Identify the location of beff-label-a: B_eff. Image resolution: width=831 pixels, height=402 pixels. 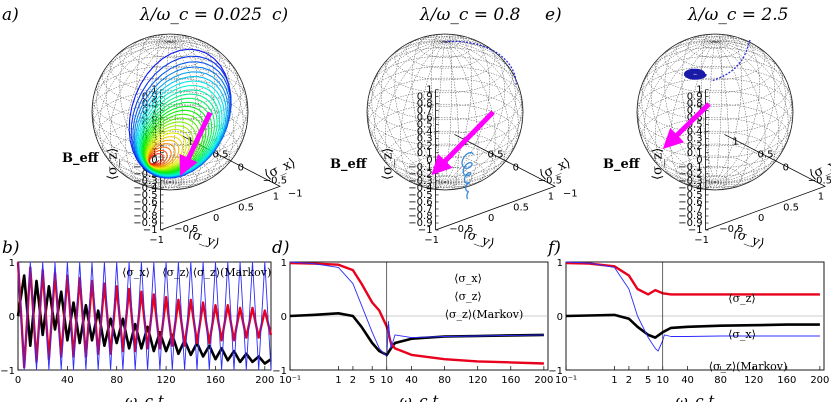
(81, 158).